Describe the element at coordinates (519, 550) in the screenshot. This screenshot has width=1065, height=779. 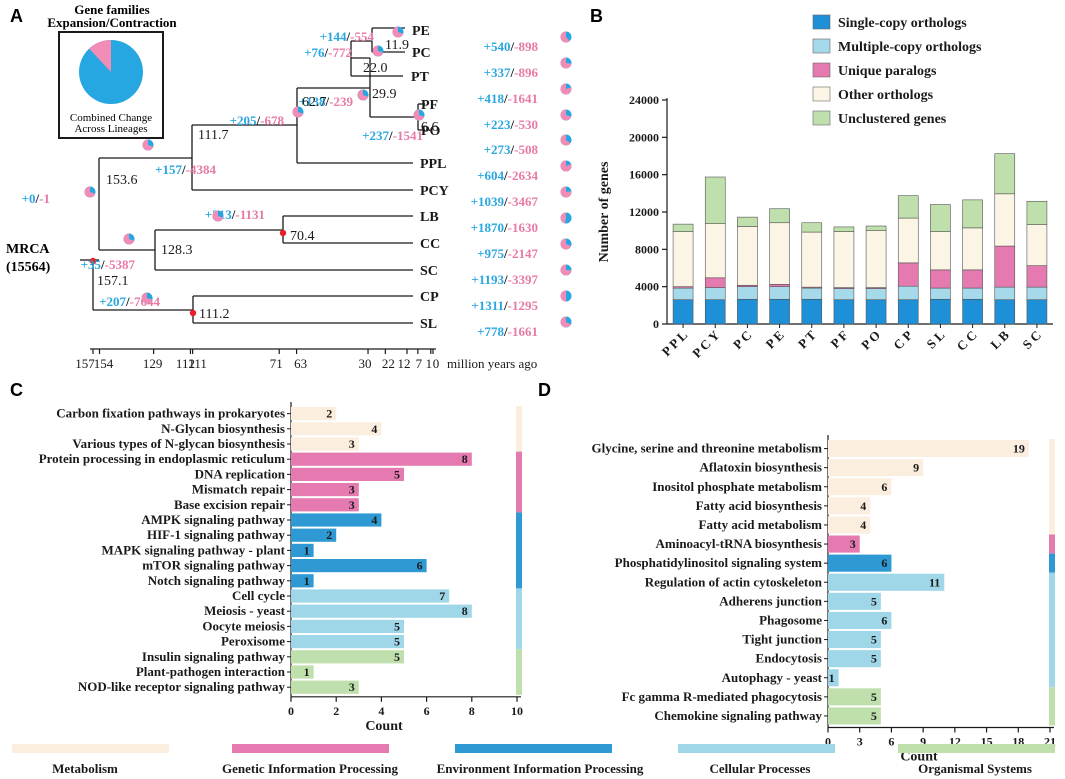
I see `chartC-group-strip-environment` at that location.